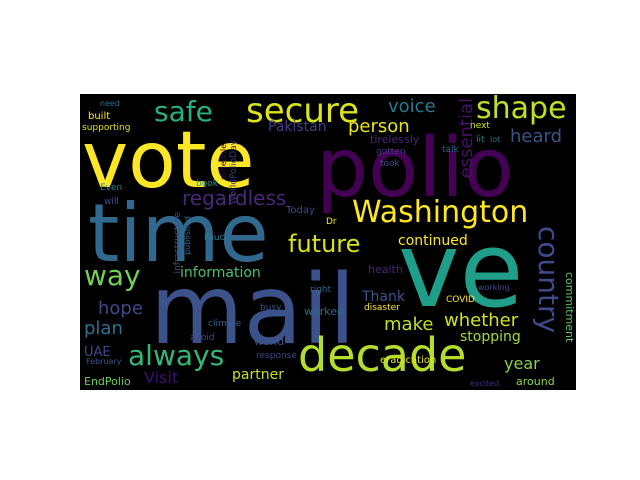 This screenshot has height=480, width=640. Describe the element at coordinates (234, 172) in the screenshot. I see `word-worldpolioday: WorldPolioDay` at that location.